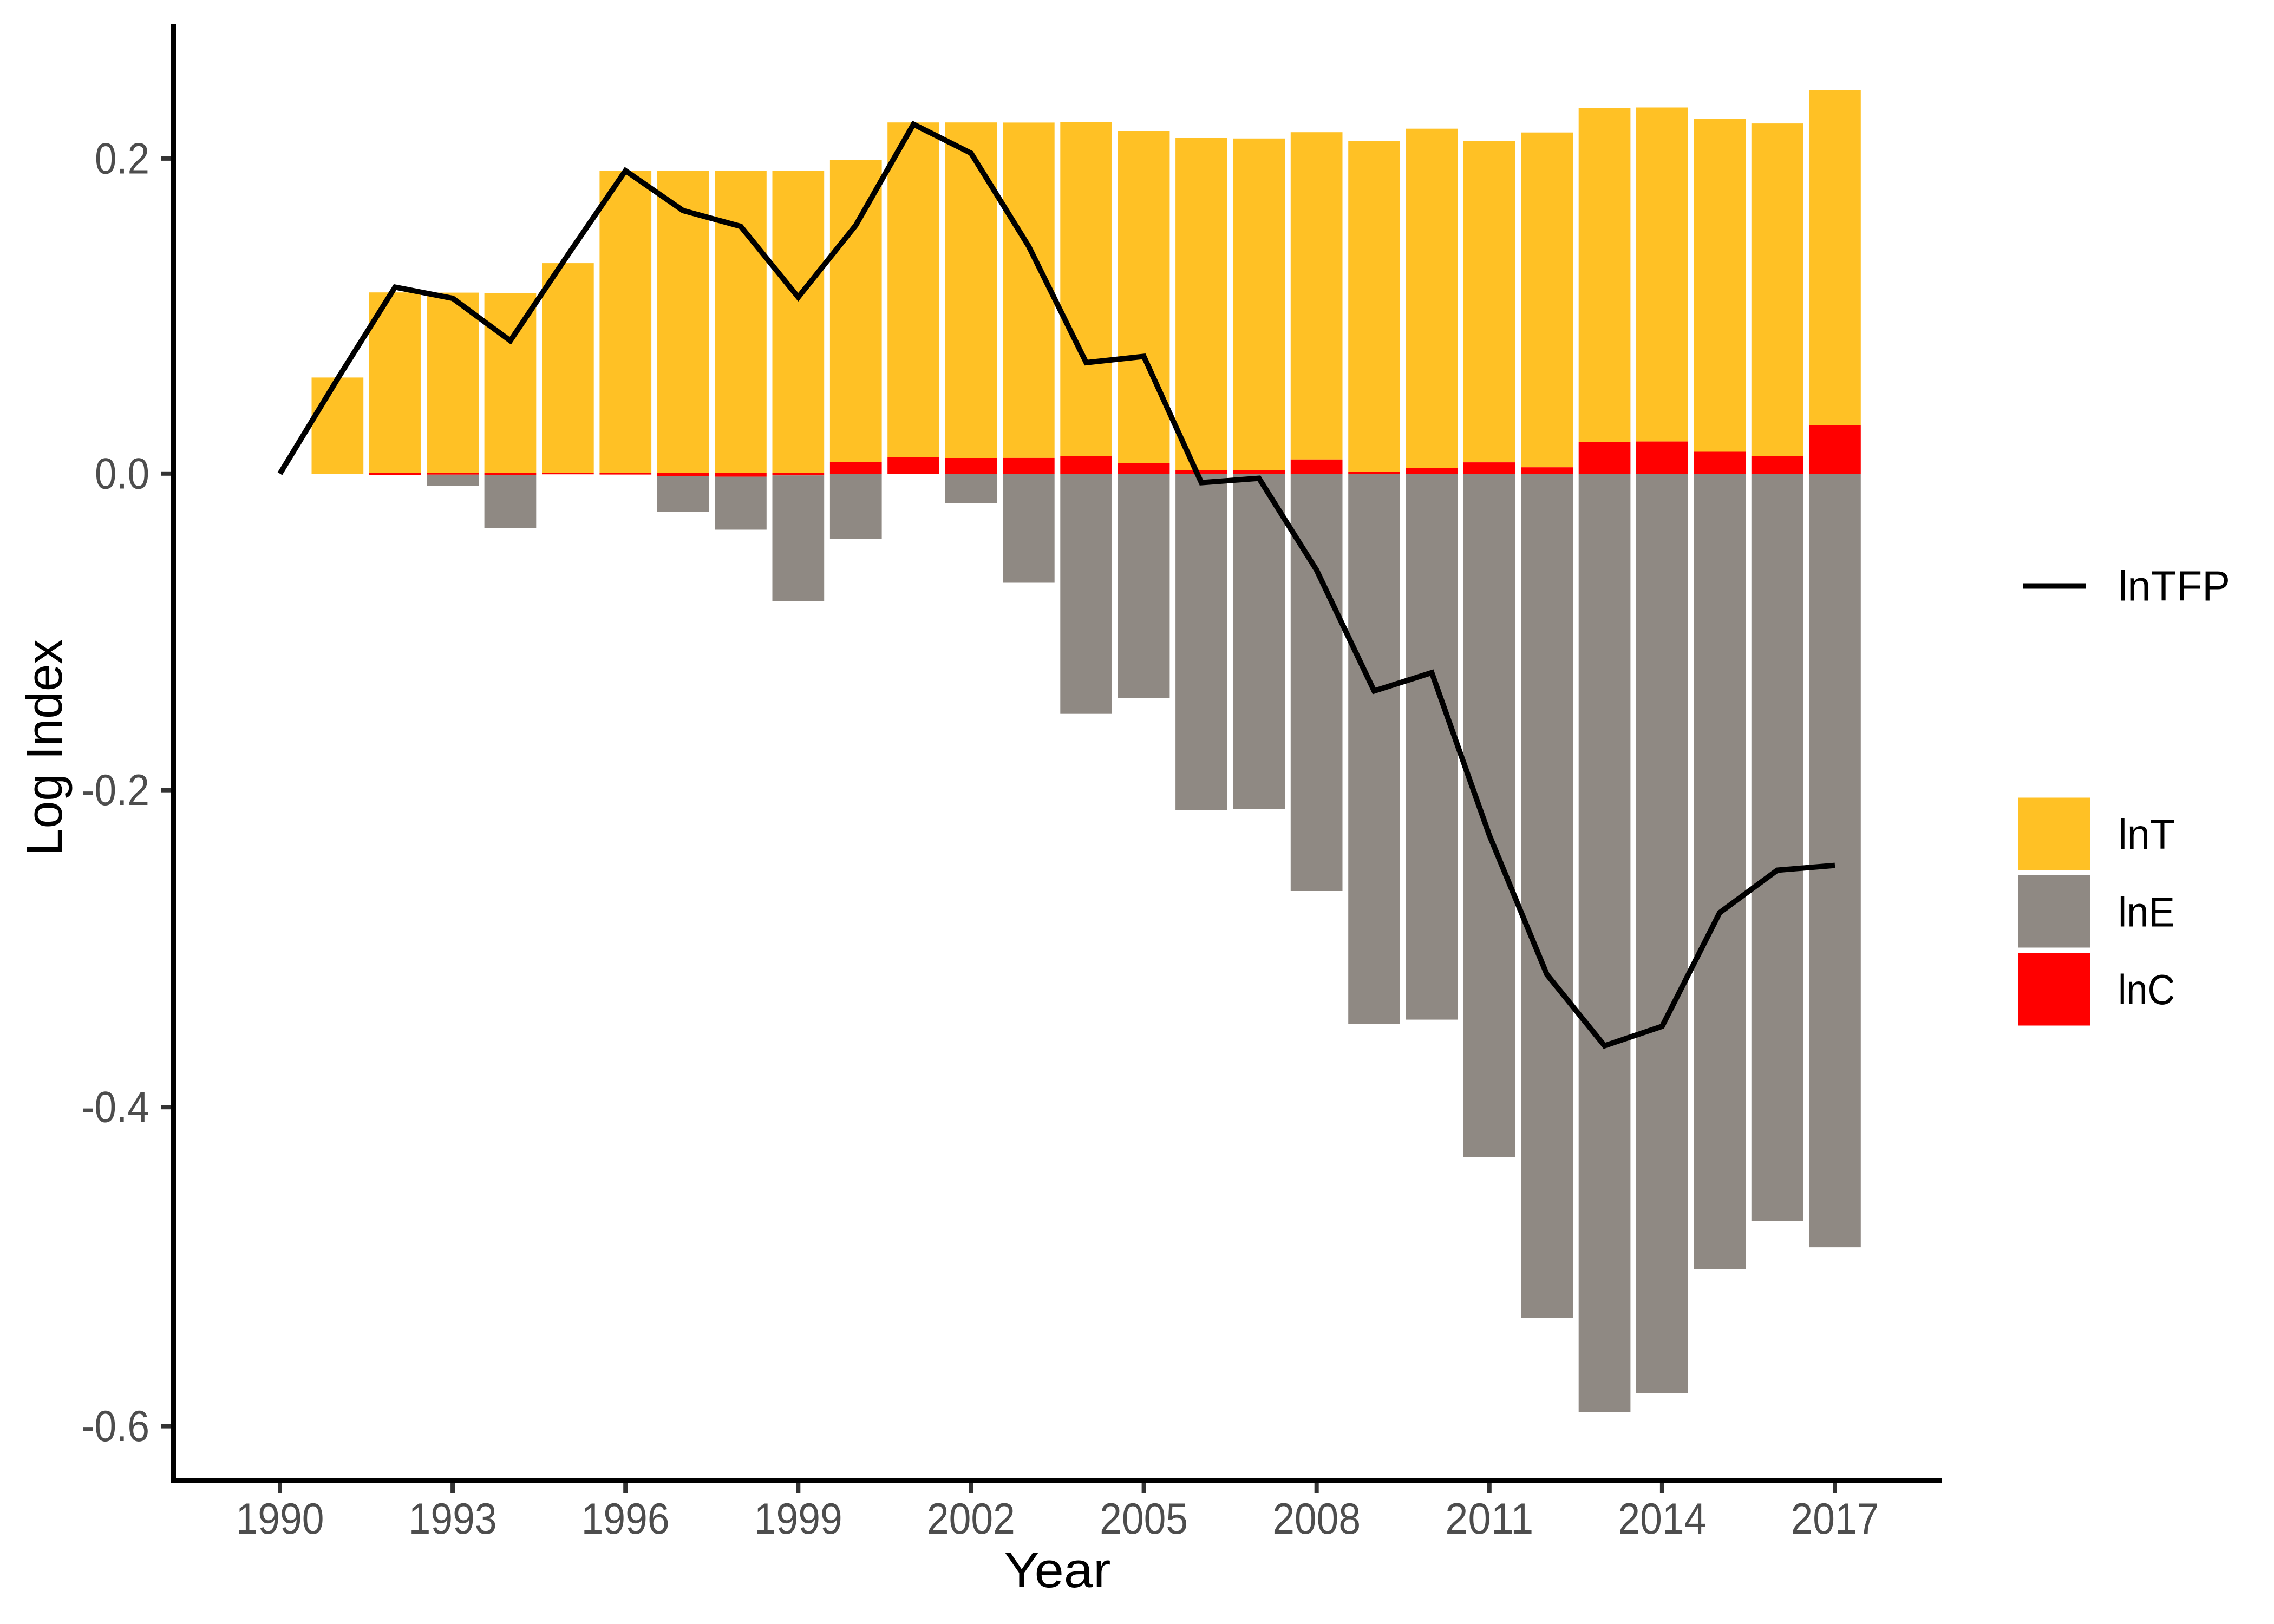  What do you see at coordinates (115, 1426) in the screenshot?
I see `svg-text: -0.6` at bounding box center [115, 1426].